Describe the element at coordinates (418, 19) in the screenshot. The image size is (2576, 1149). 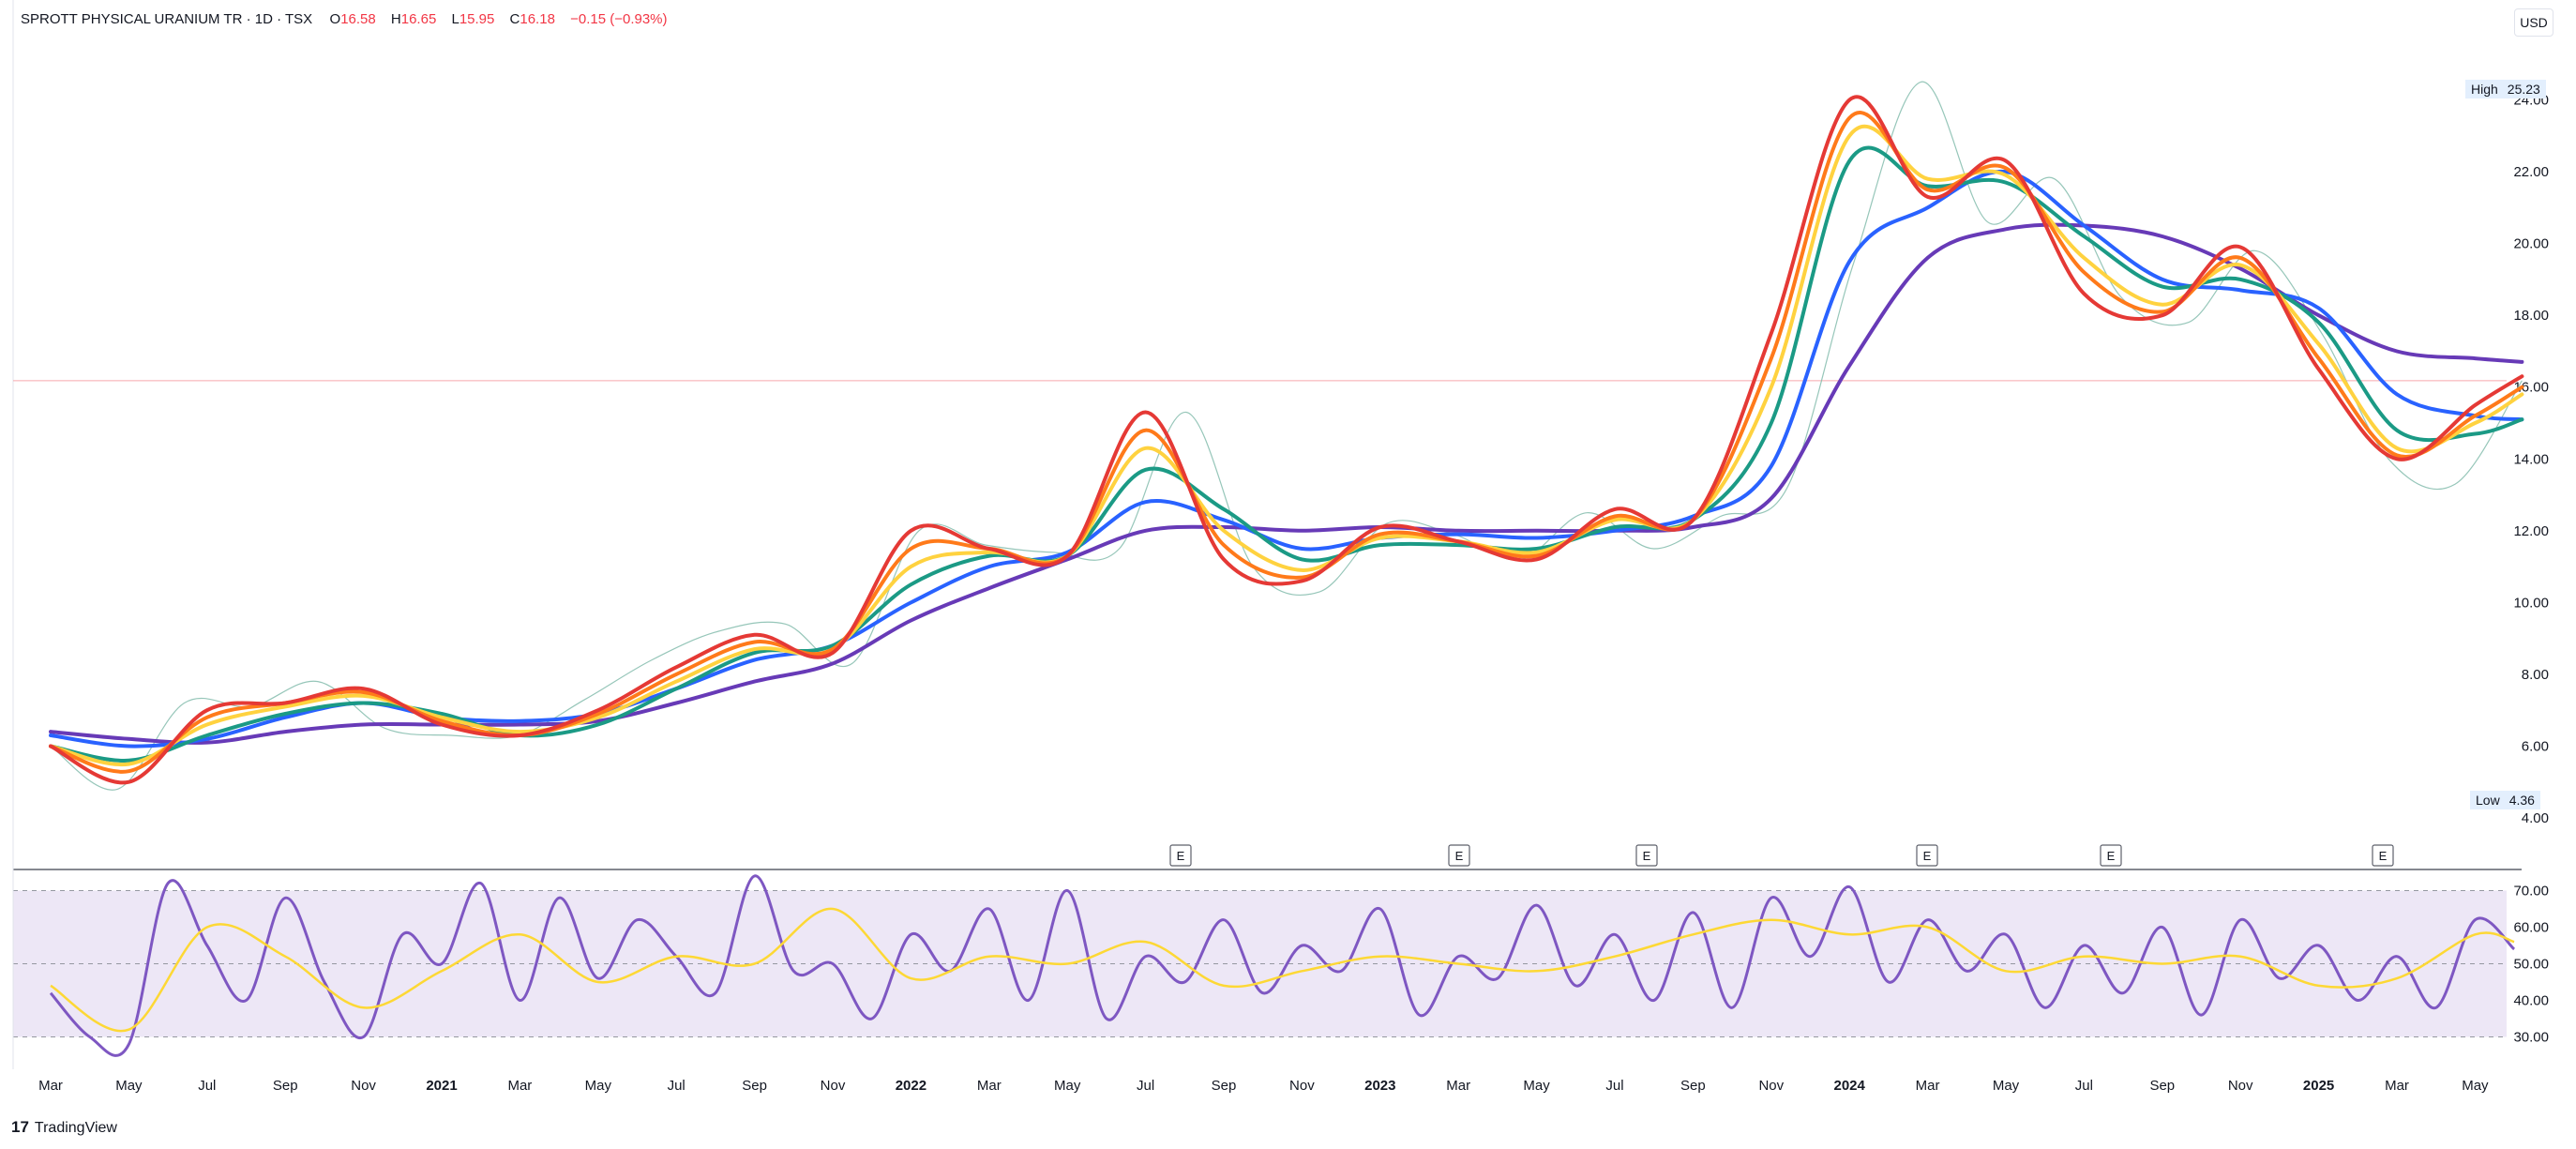
I see `high-value: 16.65` at that location.